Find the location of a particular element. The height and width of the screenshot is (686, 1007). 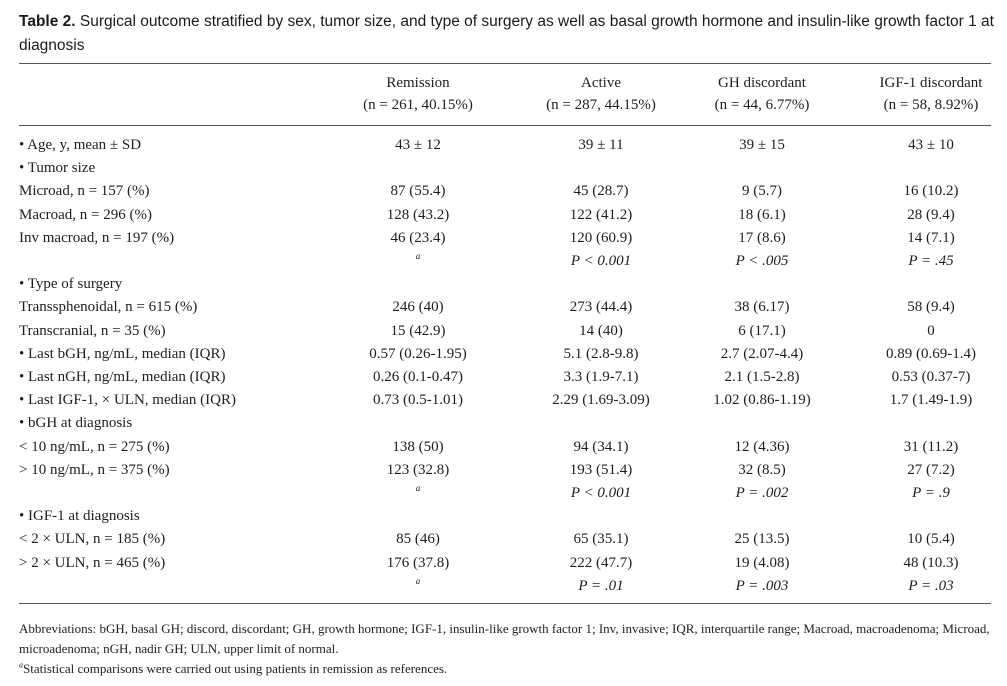

cell-active: 193 (51.4) is located at coordinates (601, 469).